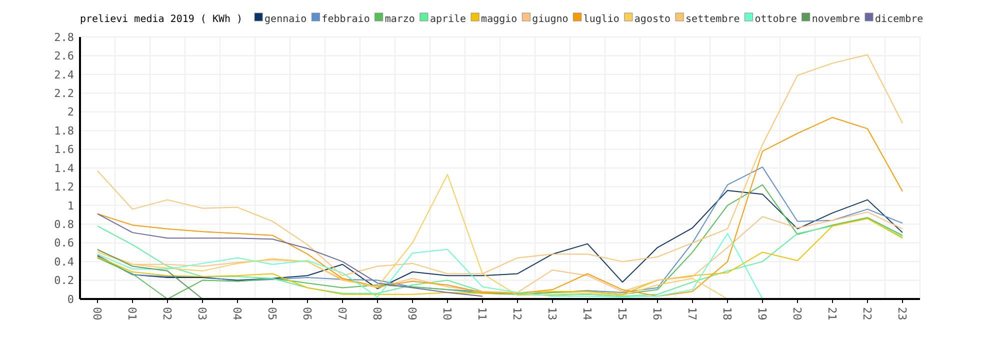  What do you see at coordinates (132, 313) in the screenshot?
I see `x-tick-label: 01` at bounding box center [132, 313].